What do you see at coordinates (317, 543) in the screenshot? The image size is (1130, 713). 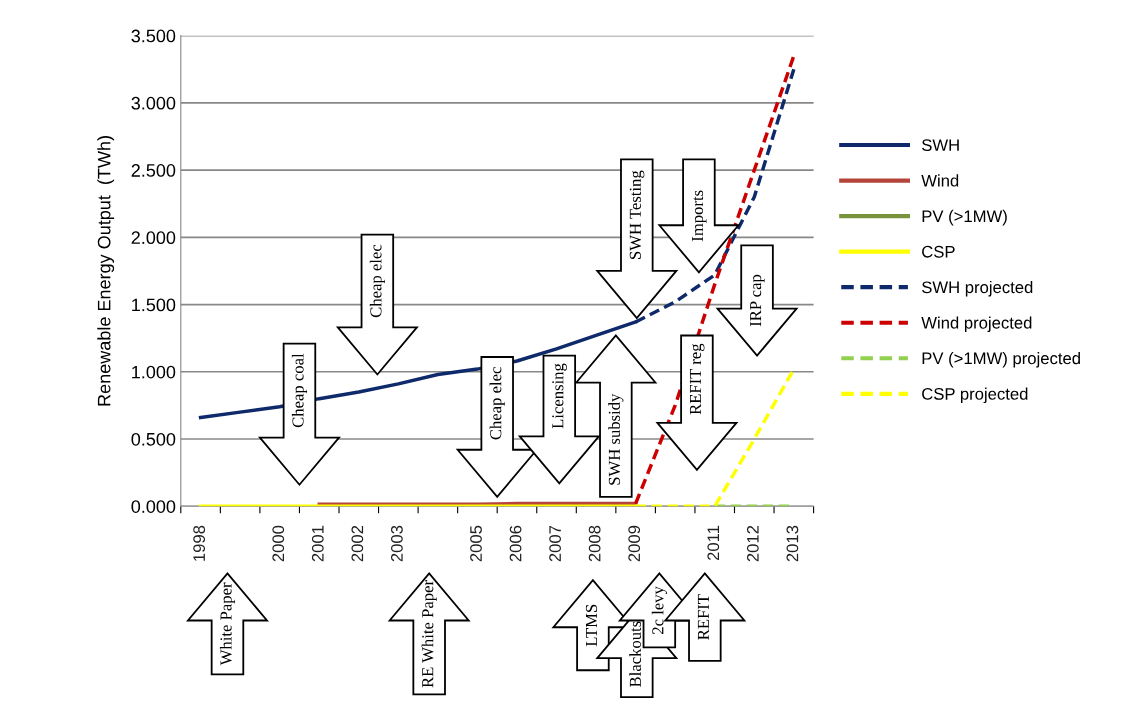 I see `x-tick-label: 2001` at bounding box center [317, 543].